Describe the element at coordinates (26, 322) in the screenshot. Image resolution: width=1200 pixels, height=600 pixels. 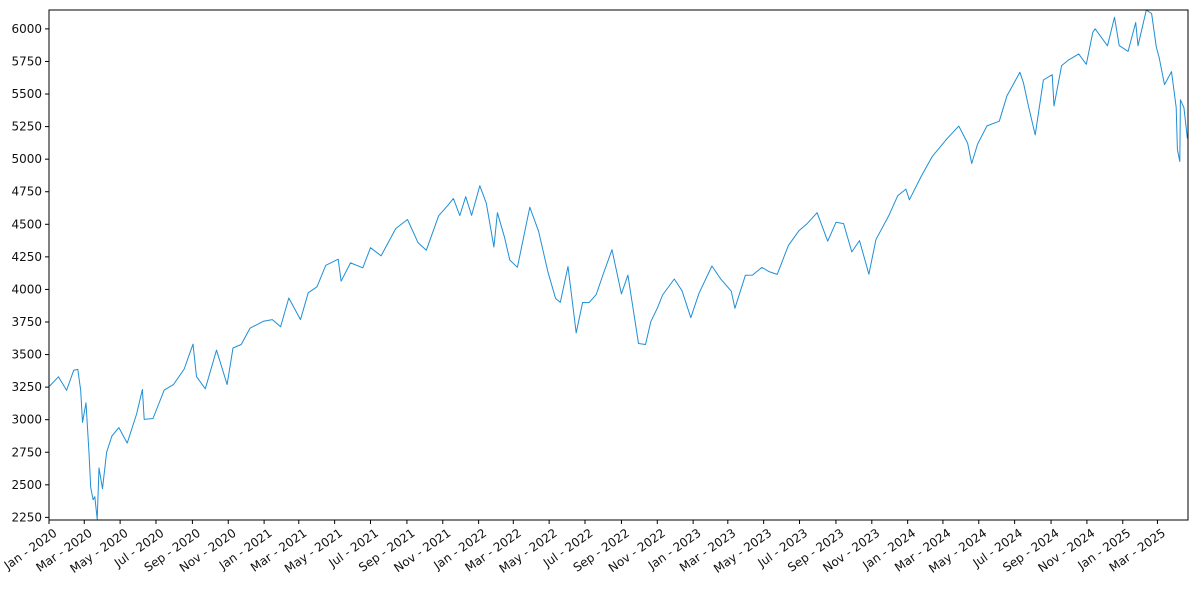
I see `y-tick-label: 3750` at that location.